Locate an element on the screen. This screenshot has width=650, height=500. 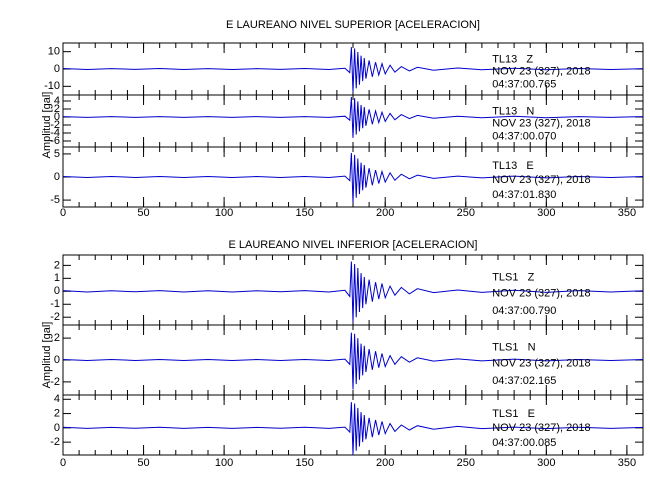
y-tick-label: -1 is located at coordinates (55, 304).